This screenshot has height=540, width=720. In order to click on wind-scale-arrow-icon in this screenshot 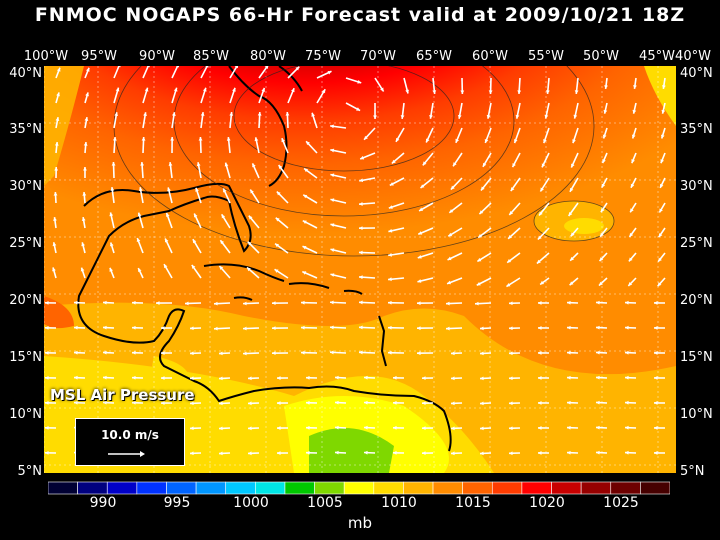, I will do `click(126, 454)`.